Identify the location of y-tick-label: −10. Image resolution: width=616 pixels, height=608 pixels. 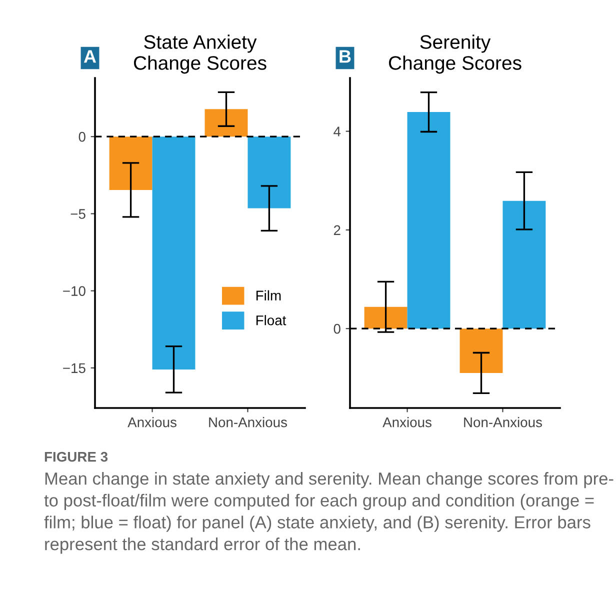
(74, 291).